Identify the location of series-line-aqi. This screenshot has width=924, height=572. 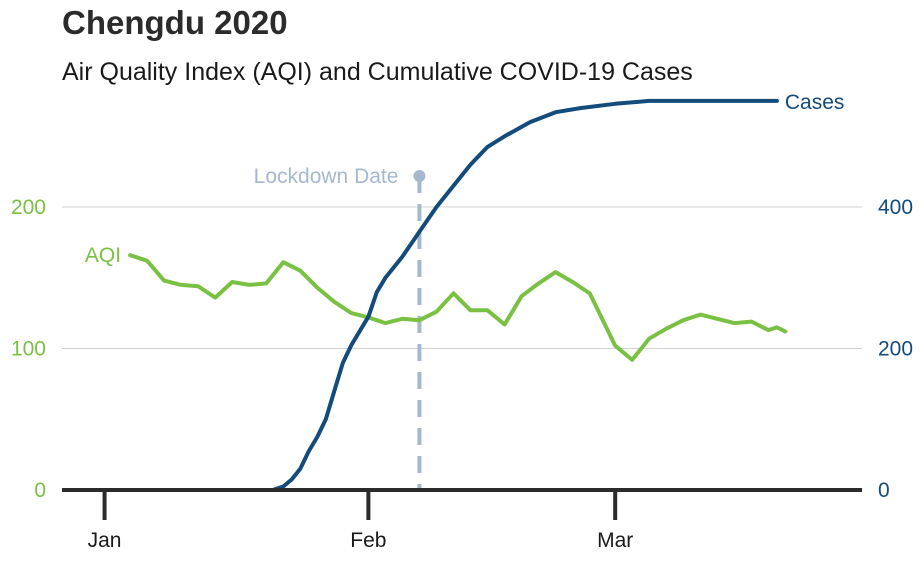
(458, 307).